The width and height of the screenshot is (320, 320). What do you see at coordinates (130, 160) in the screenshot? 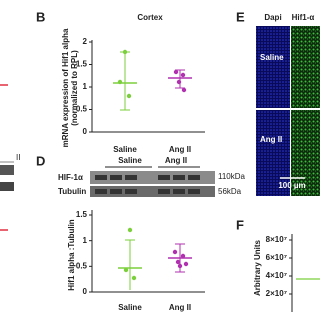
I see `blot-group: Saline` at bounding box center [130, 160].